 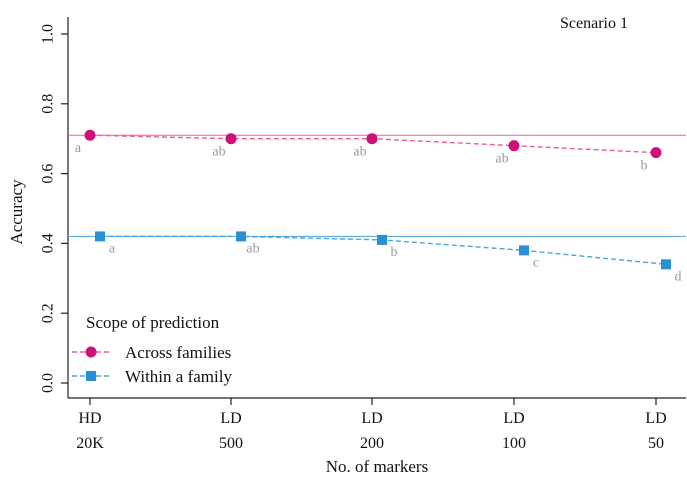 What do you see at coordinates (48, 174) in the screenshot?
I see `y-tick-label: 0.6` at bounding box center [48, 174].